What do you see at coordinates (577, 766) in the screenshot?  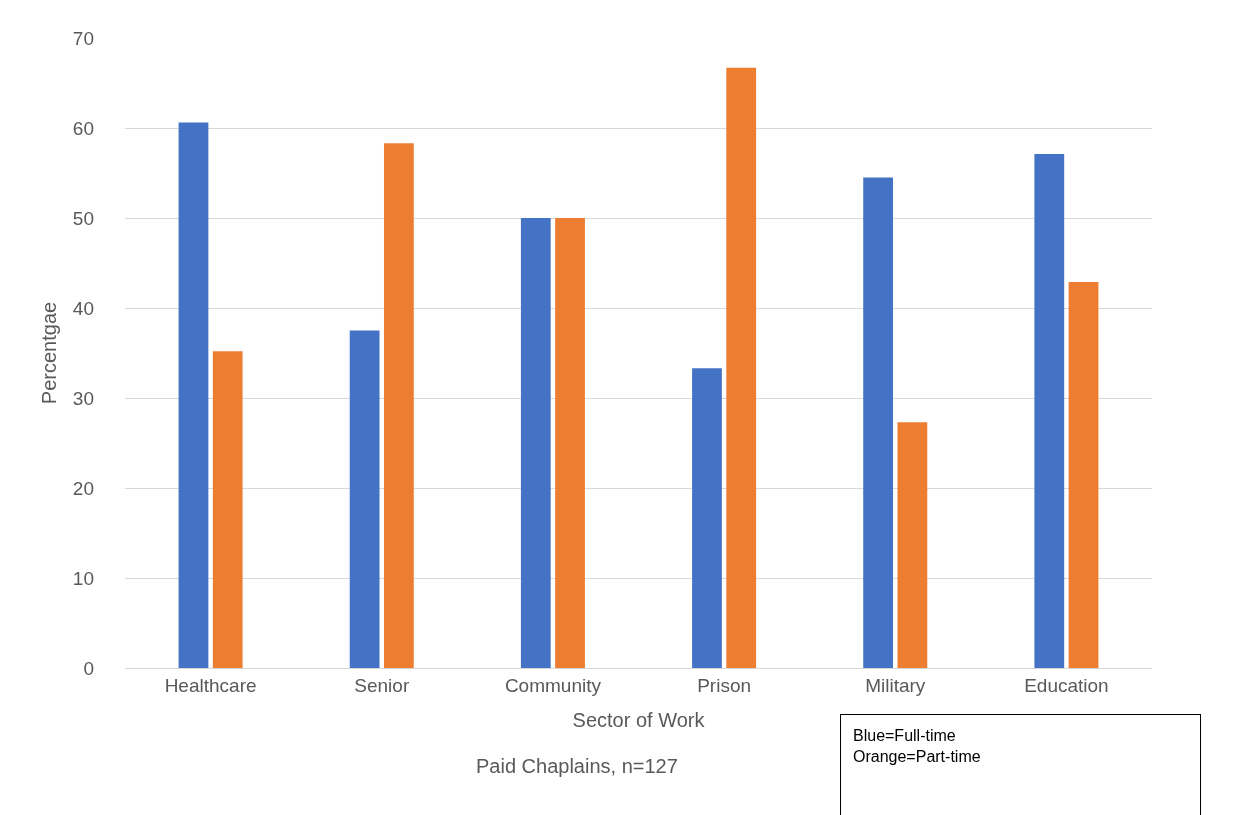 I see `text: Paid Chaplains, n=127` at bounding box center [577, 766].